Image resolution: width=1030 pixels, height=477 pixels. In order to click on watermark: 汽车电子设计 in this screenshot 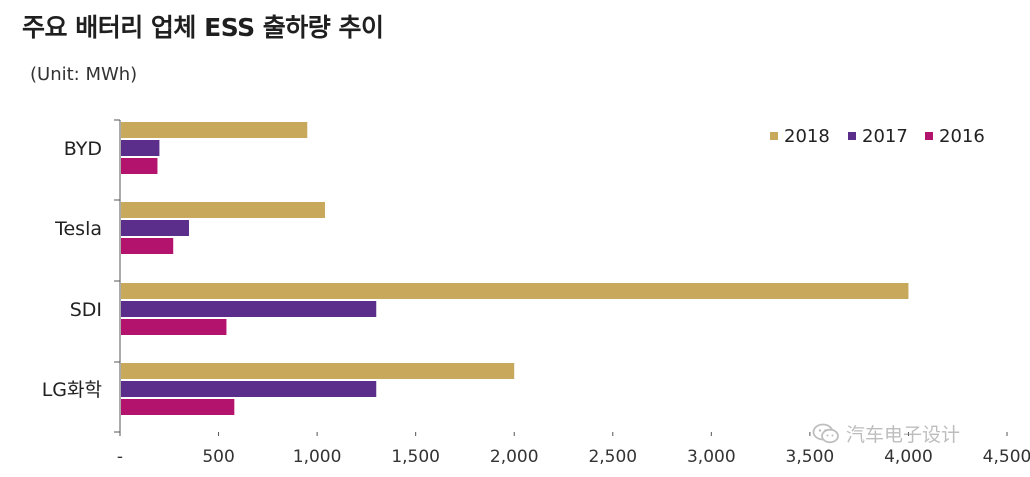, I will do `click(886, 433)`.